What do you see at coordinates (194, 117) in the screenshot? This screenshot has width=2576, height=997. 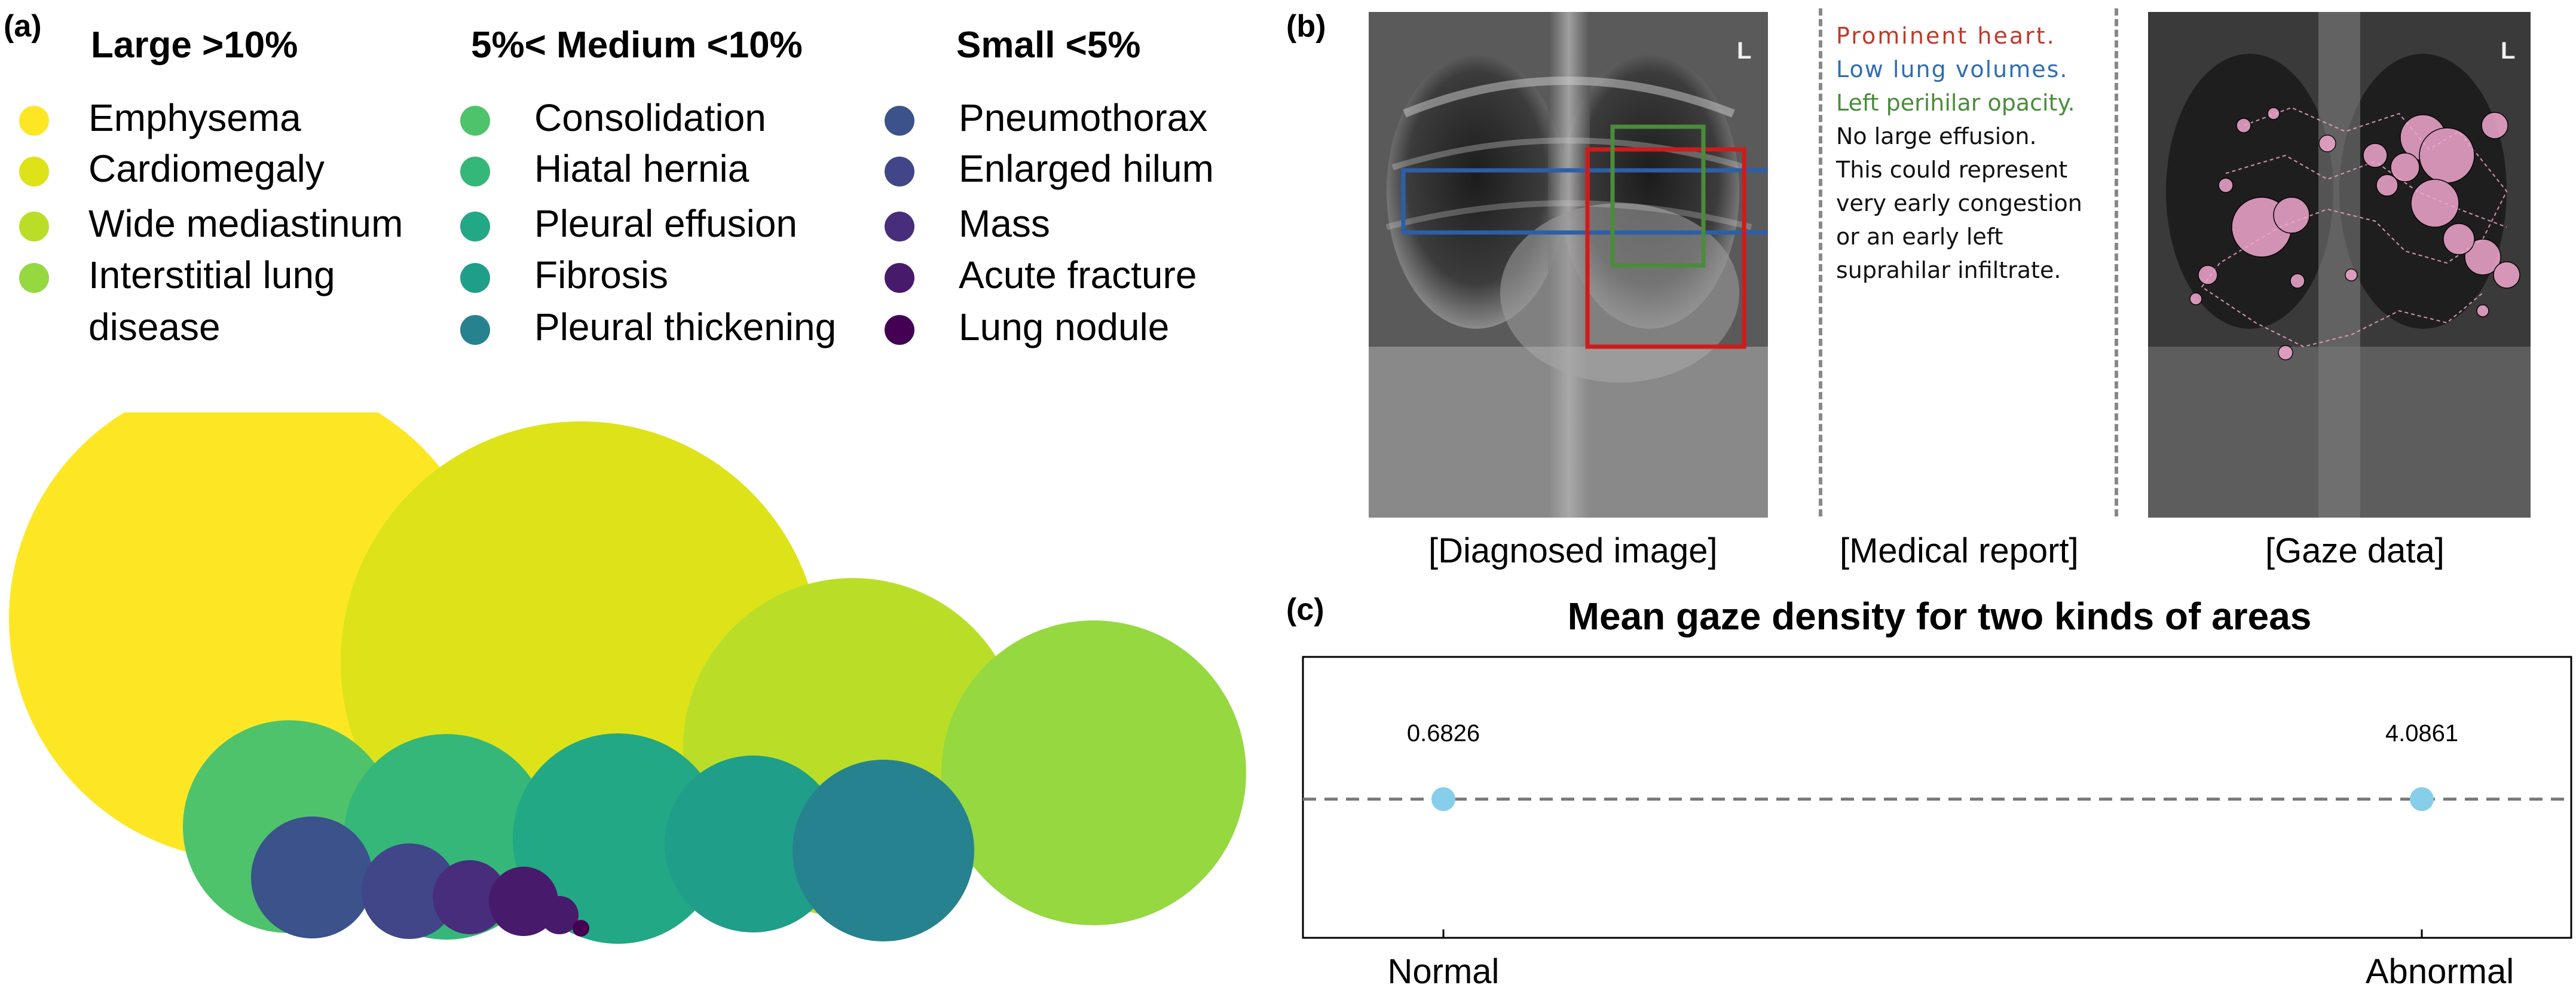 I see `legend-label: Emphysema` at bounding box center [194, 117].